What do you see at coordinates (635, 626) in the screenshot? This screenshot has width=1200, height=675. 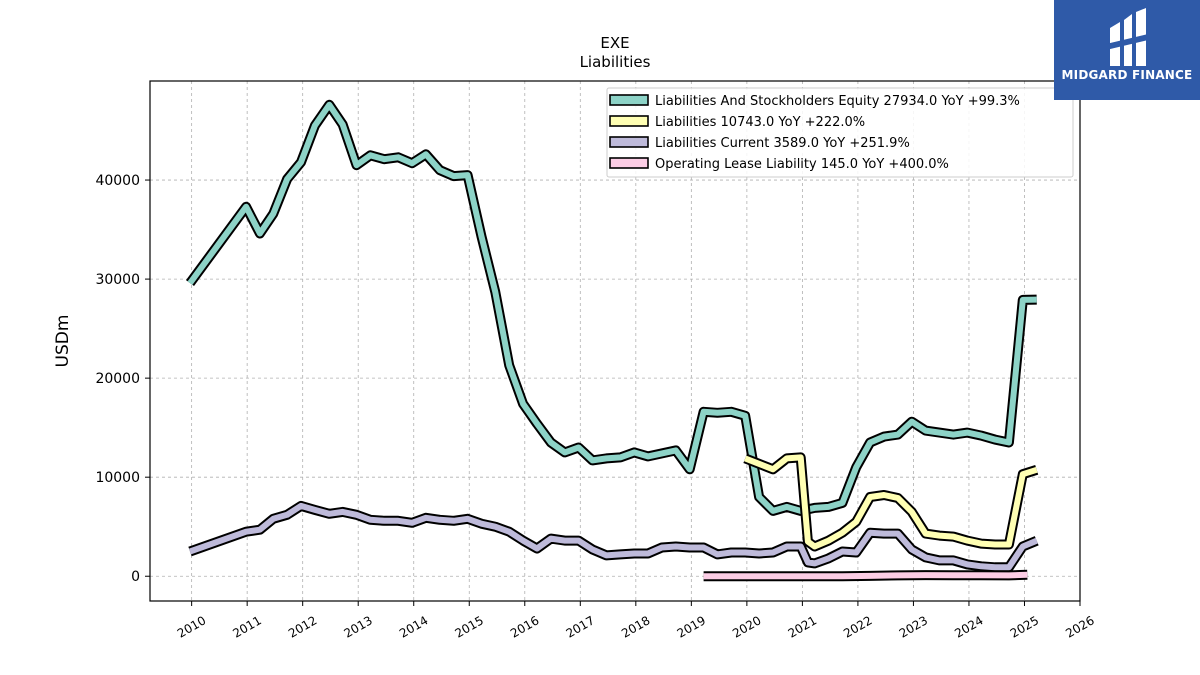 I see `x-tick-label: 2018` at bounding box center [635, 626].